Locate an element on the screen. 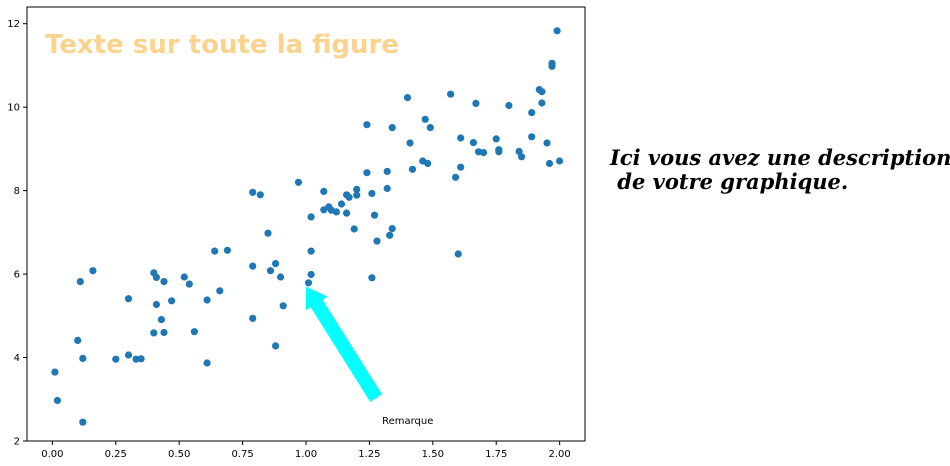  x-axis-ticks: 0.00 0.25 0.50 0.75 1.00 1.25 1.50 1.75 2.00 is located at coordinates (306, 450).